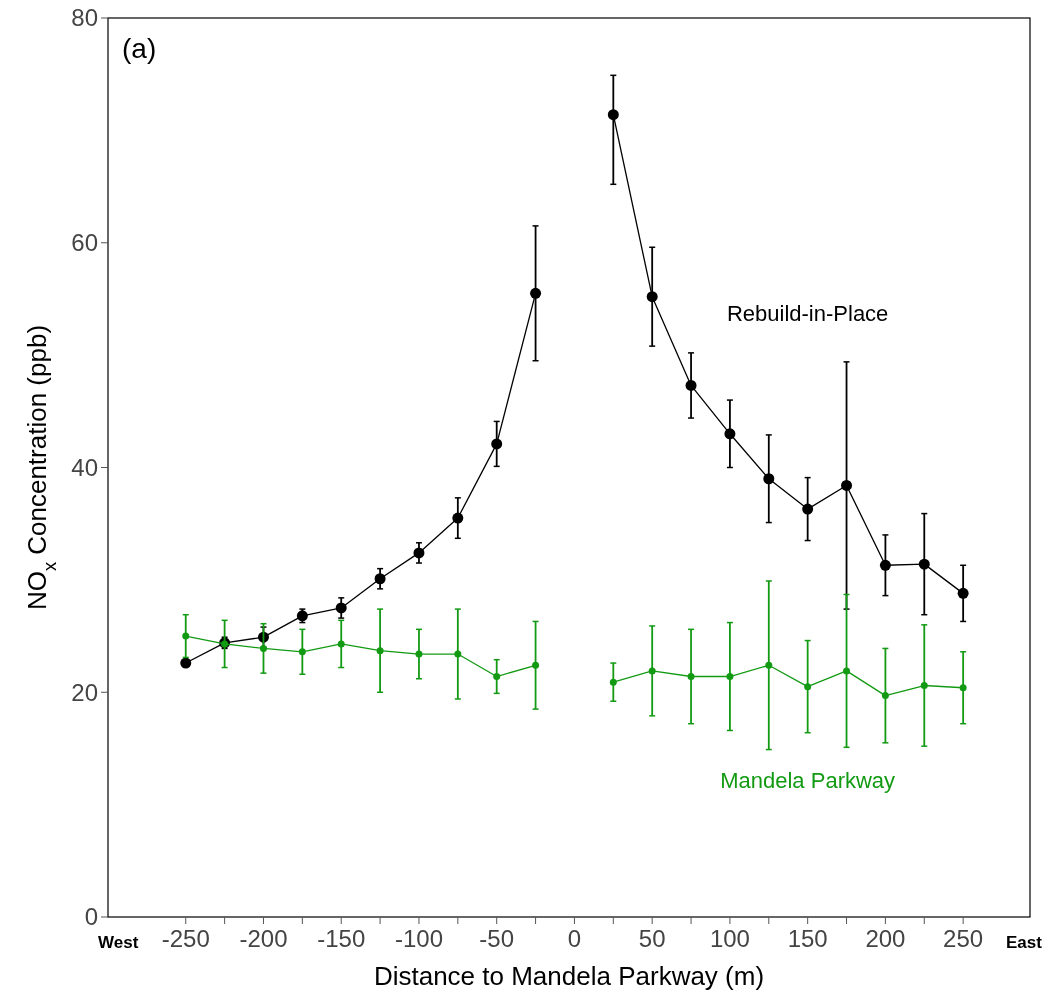 This screenshot has width=1054, height=994. Describe the element at coordinates (807, 314) in the screenshot. I see `text: Rebuild-in-Place` at that location.